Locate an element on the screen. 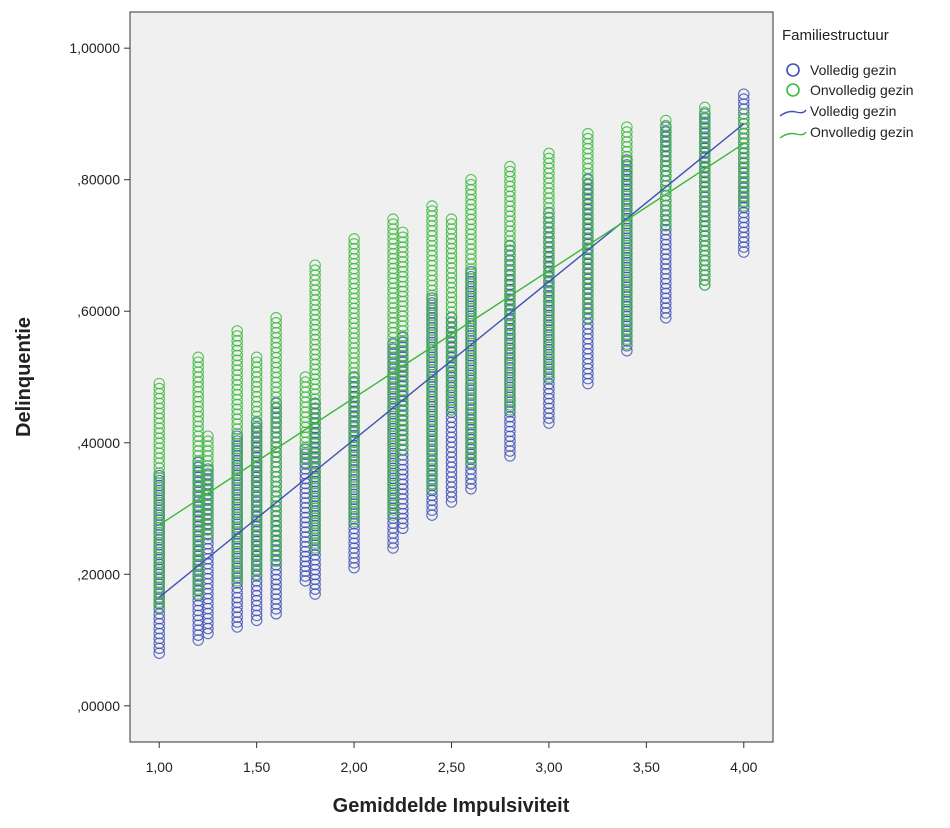  x-tick-label: 2,50 is located at coordinates (451, 767).